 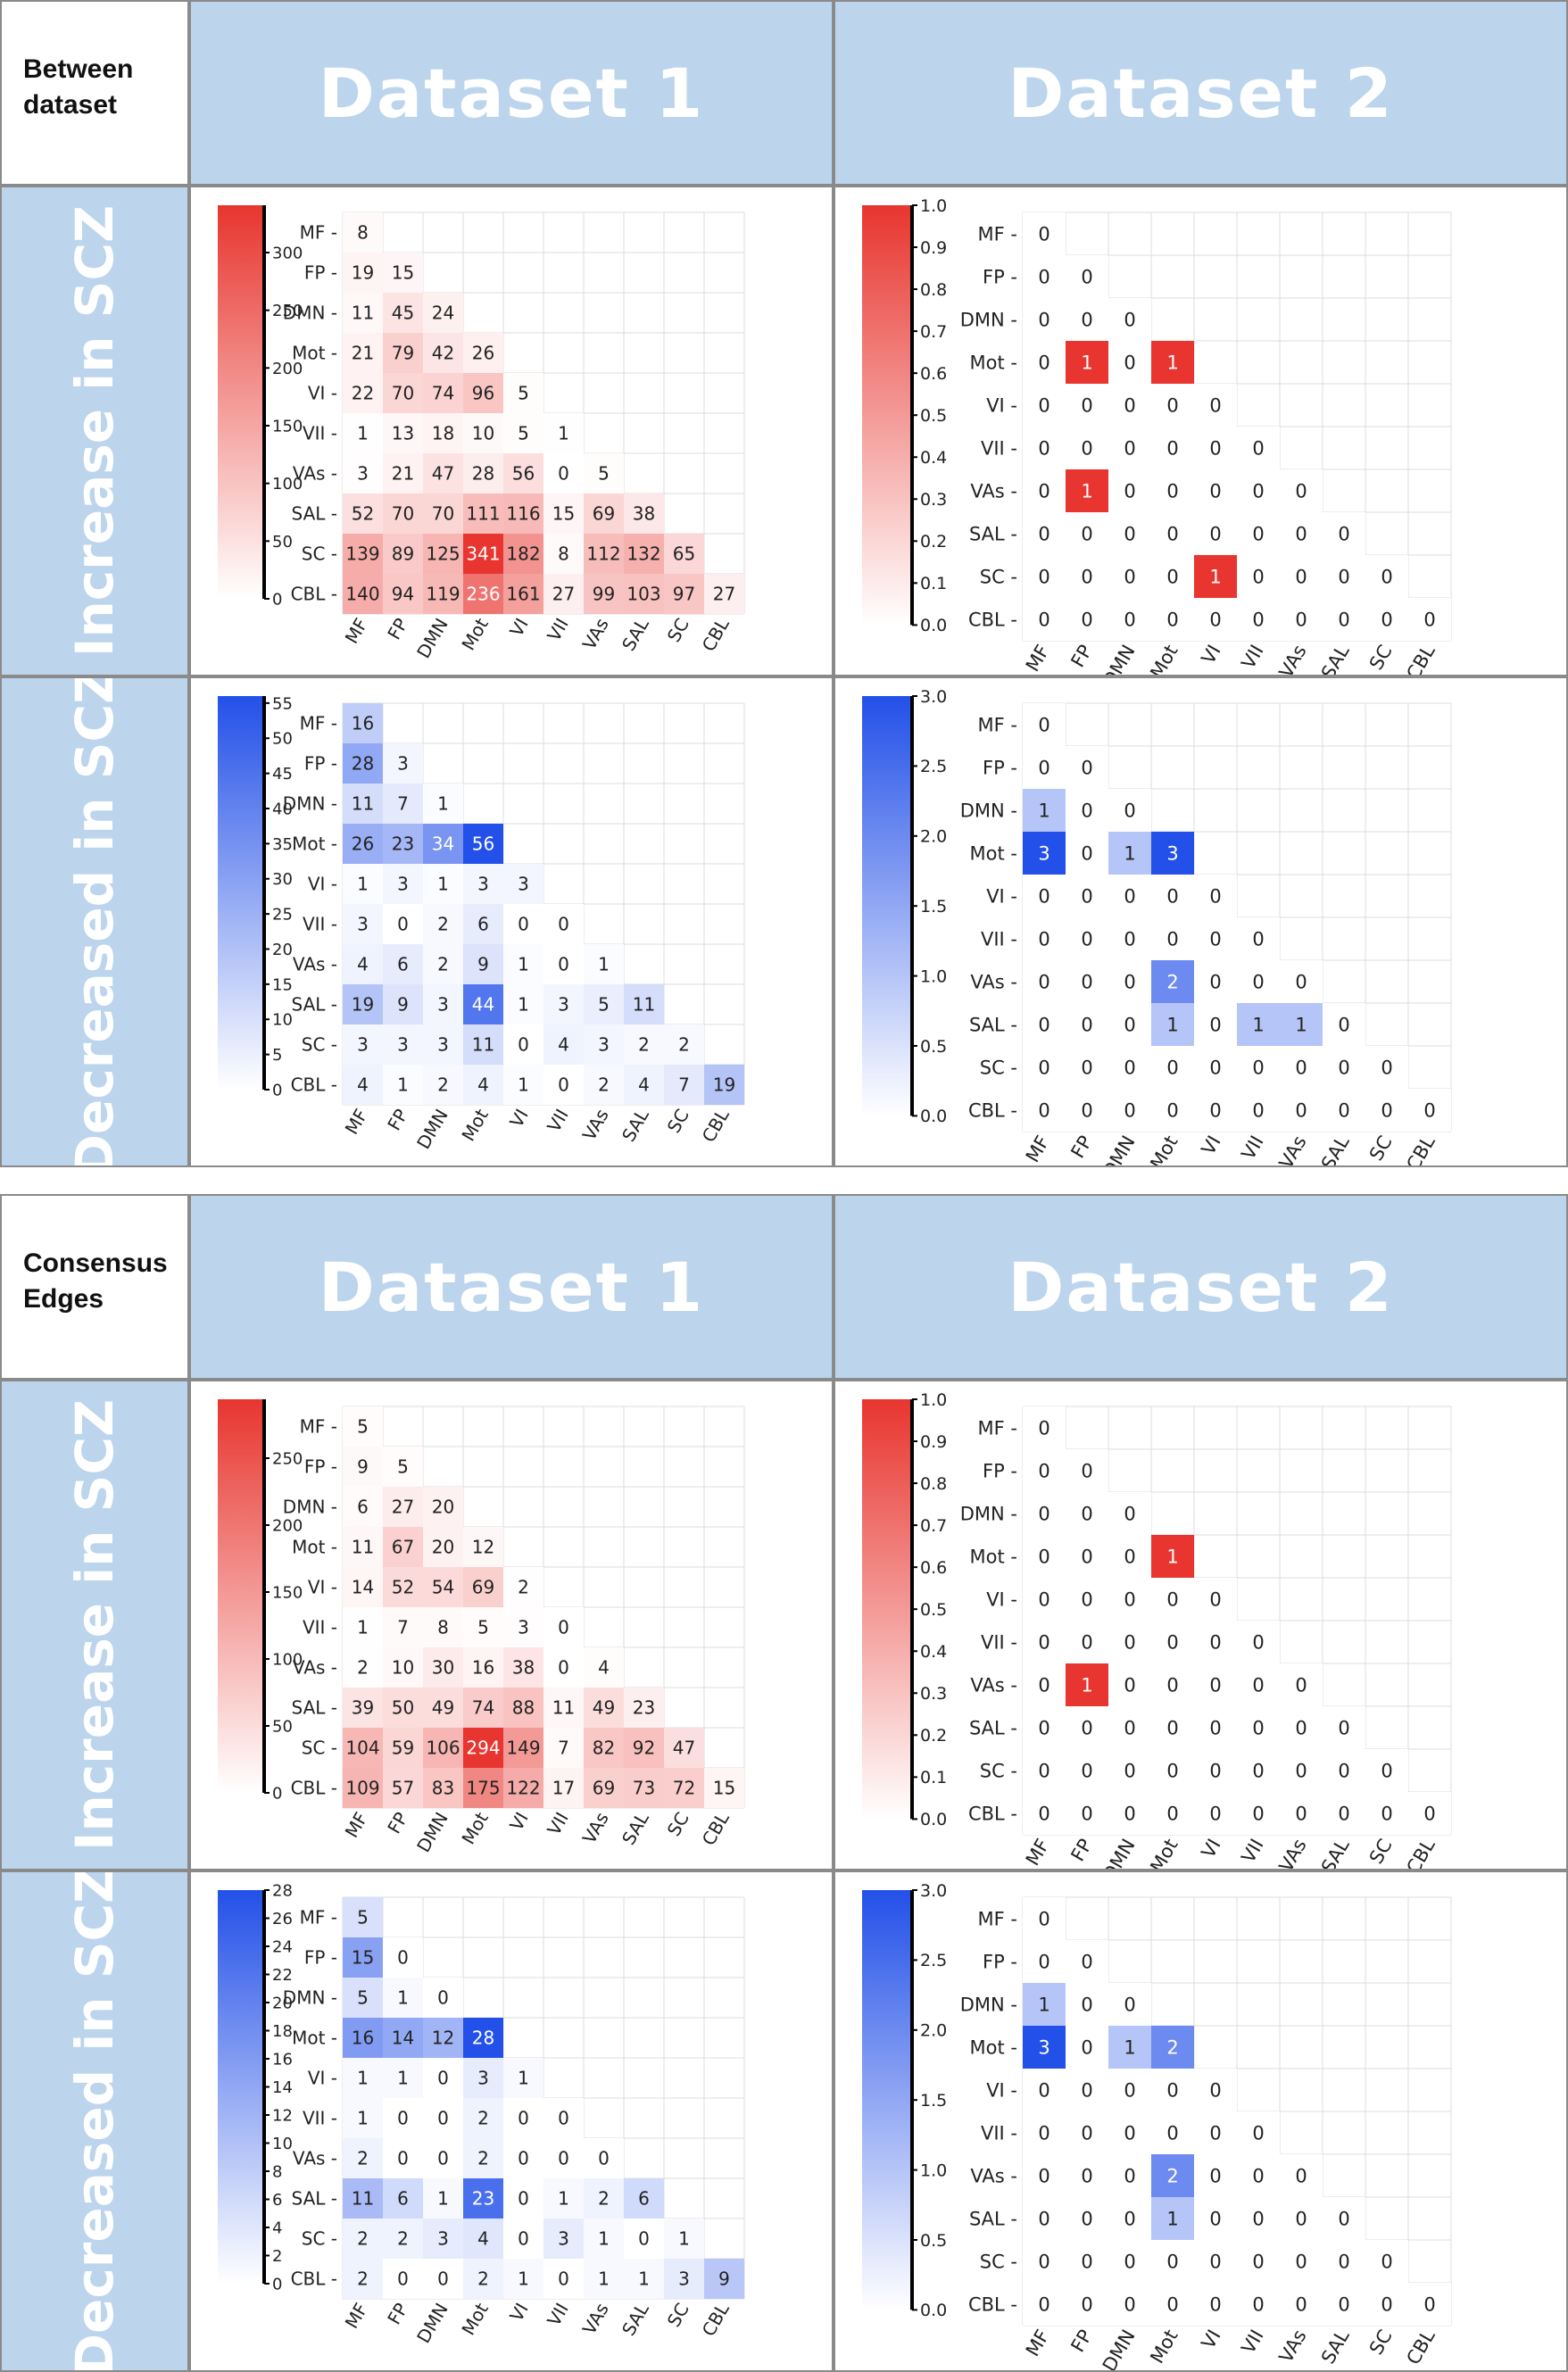 I want to click on cell-value-label: 149, so click(x=523, y=1748).